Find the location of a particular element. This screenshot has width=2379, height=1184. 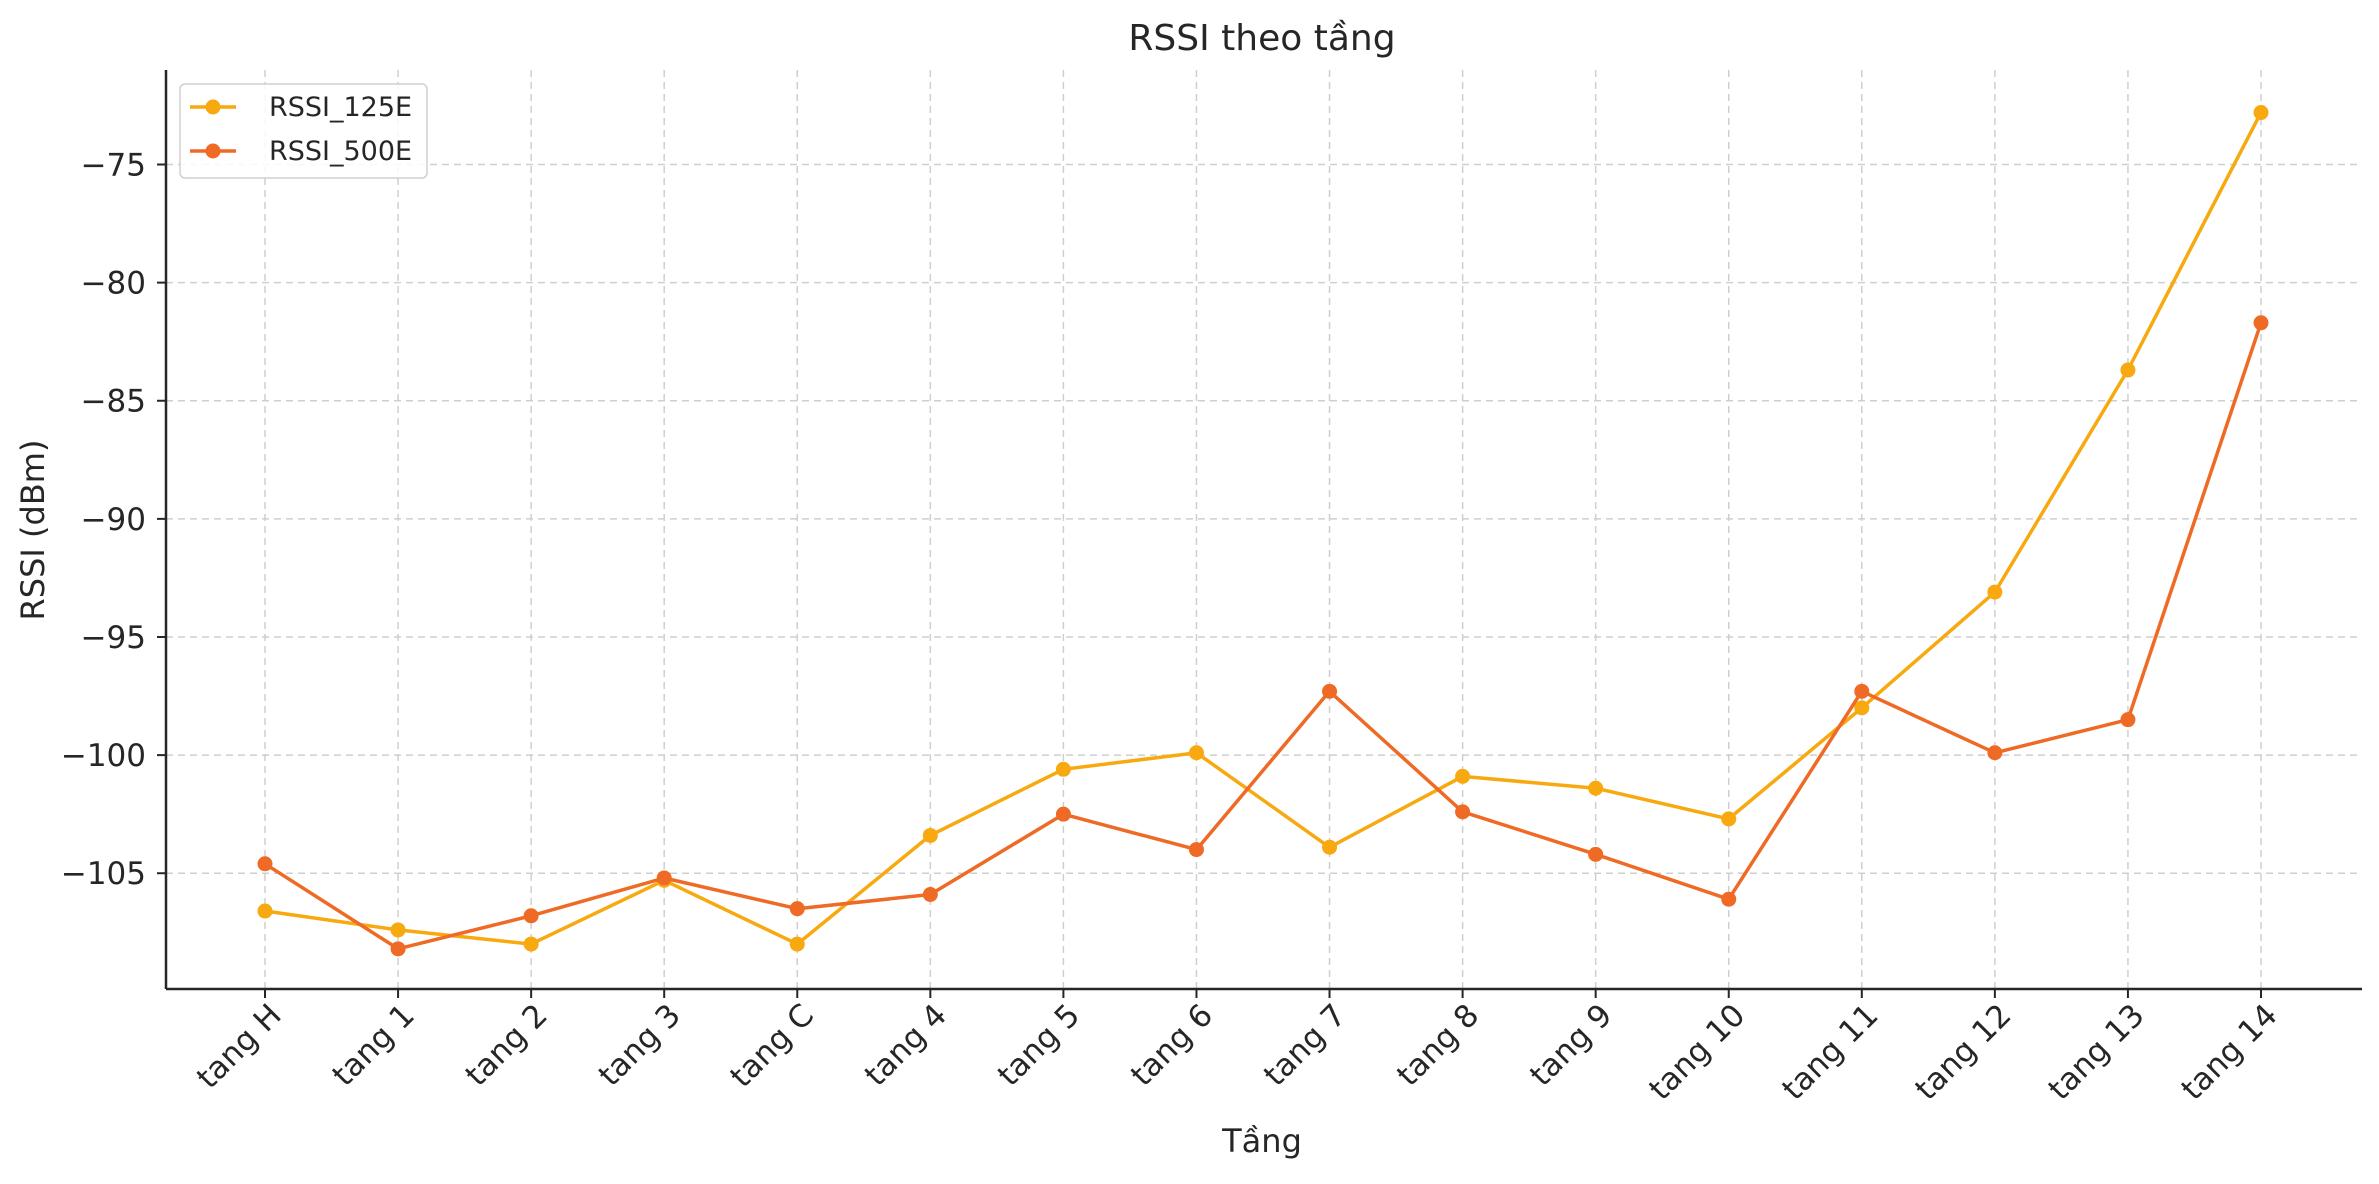

x-tick-label: tang 11 is located at coordinates (1830, 1052).